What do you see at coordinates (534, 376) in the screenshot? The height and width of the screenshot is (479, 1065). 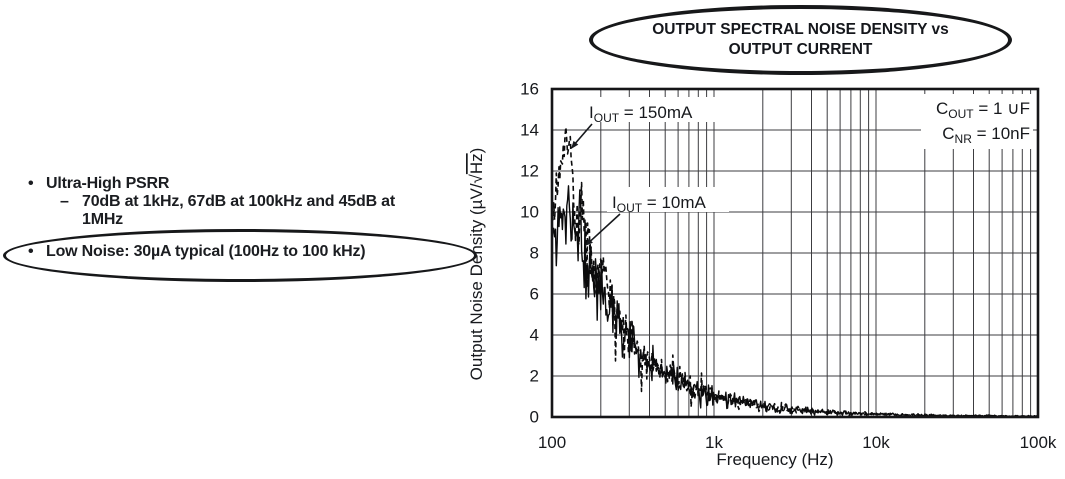 I see `y-tick-label: 2` at bounding box center [534, 376].